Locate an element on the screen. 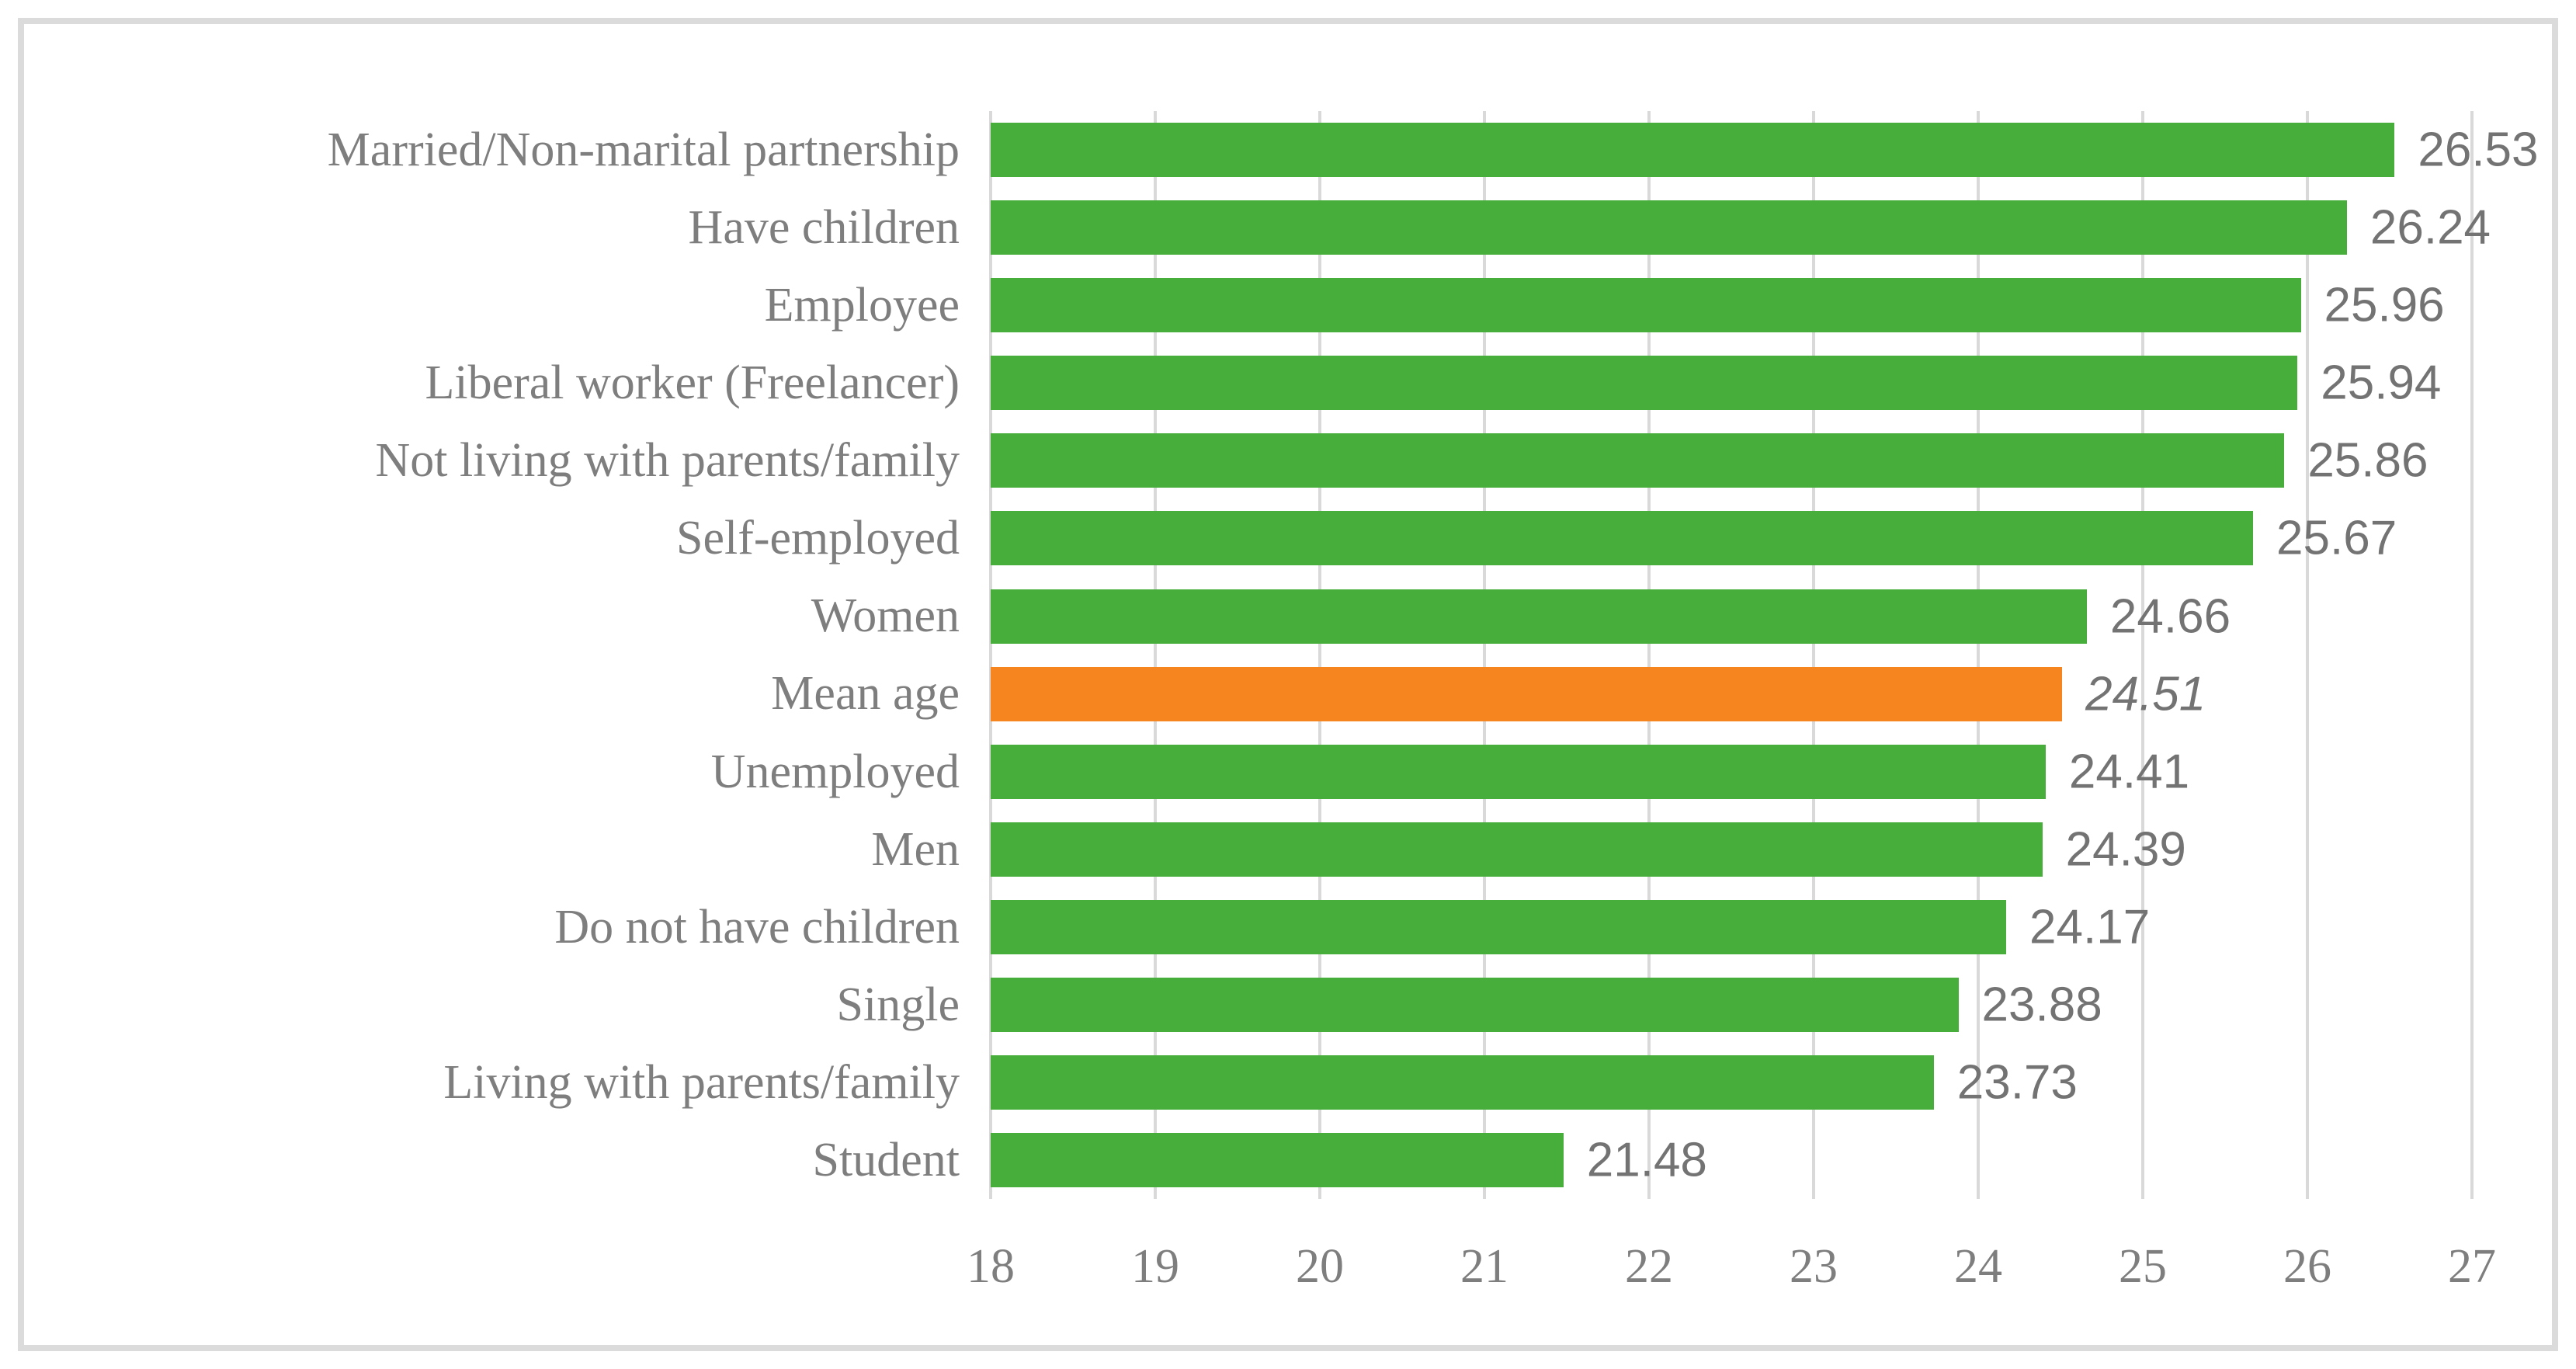 The width and height of the screenshot is (2576, 1369). x-tick-label-27: 27 is located at coordinates (2472, 1266).